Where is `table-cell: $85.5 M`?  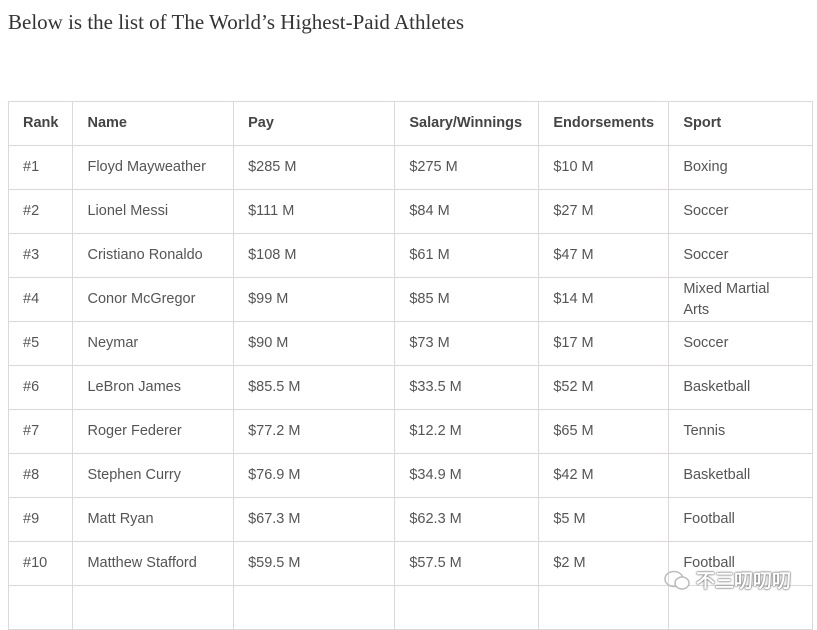
table-cell: $85.5 M is located at coordinates (314, 387).